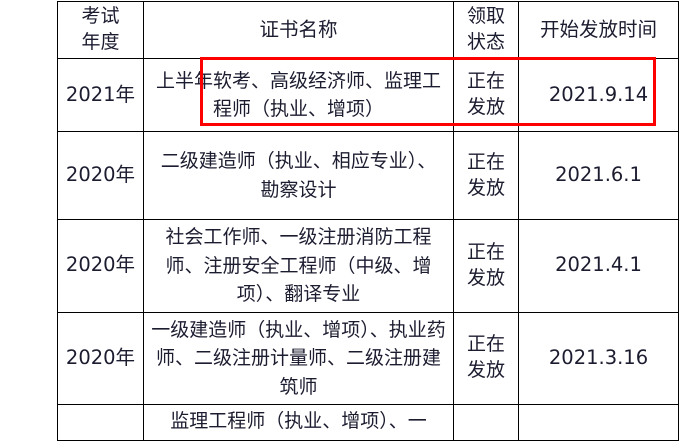 The image size is (693, 441). Describe the element at coordinates (486, 422) in the screenshot. I see `cell-status` at that location.